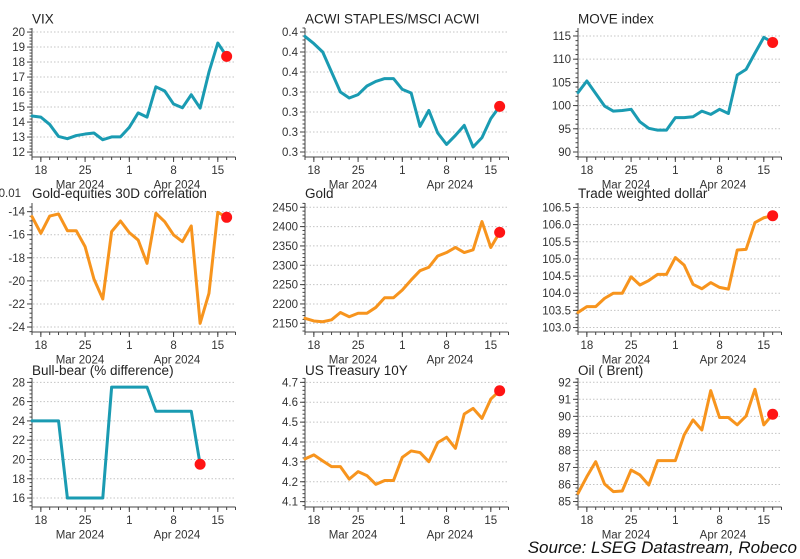 This screenshot has width=800, height=559. Describe the element at coordinates (564, 400) in the screenshot. I see `y-tick-label: 91` at that location.